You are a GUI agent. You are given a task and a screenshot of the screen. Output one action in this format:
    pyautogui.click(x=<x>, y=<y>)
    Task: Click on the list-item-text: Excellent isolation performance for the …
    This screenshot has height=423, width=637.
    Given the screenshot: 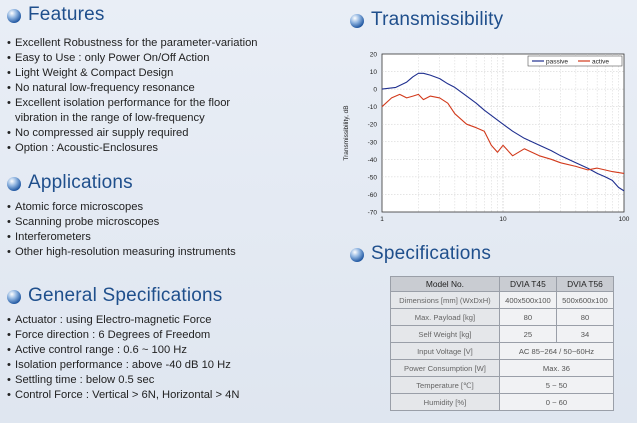 What is the action you would take?
    pyautogui.click(x=123, y=103)
    